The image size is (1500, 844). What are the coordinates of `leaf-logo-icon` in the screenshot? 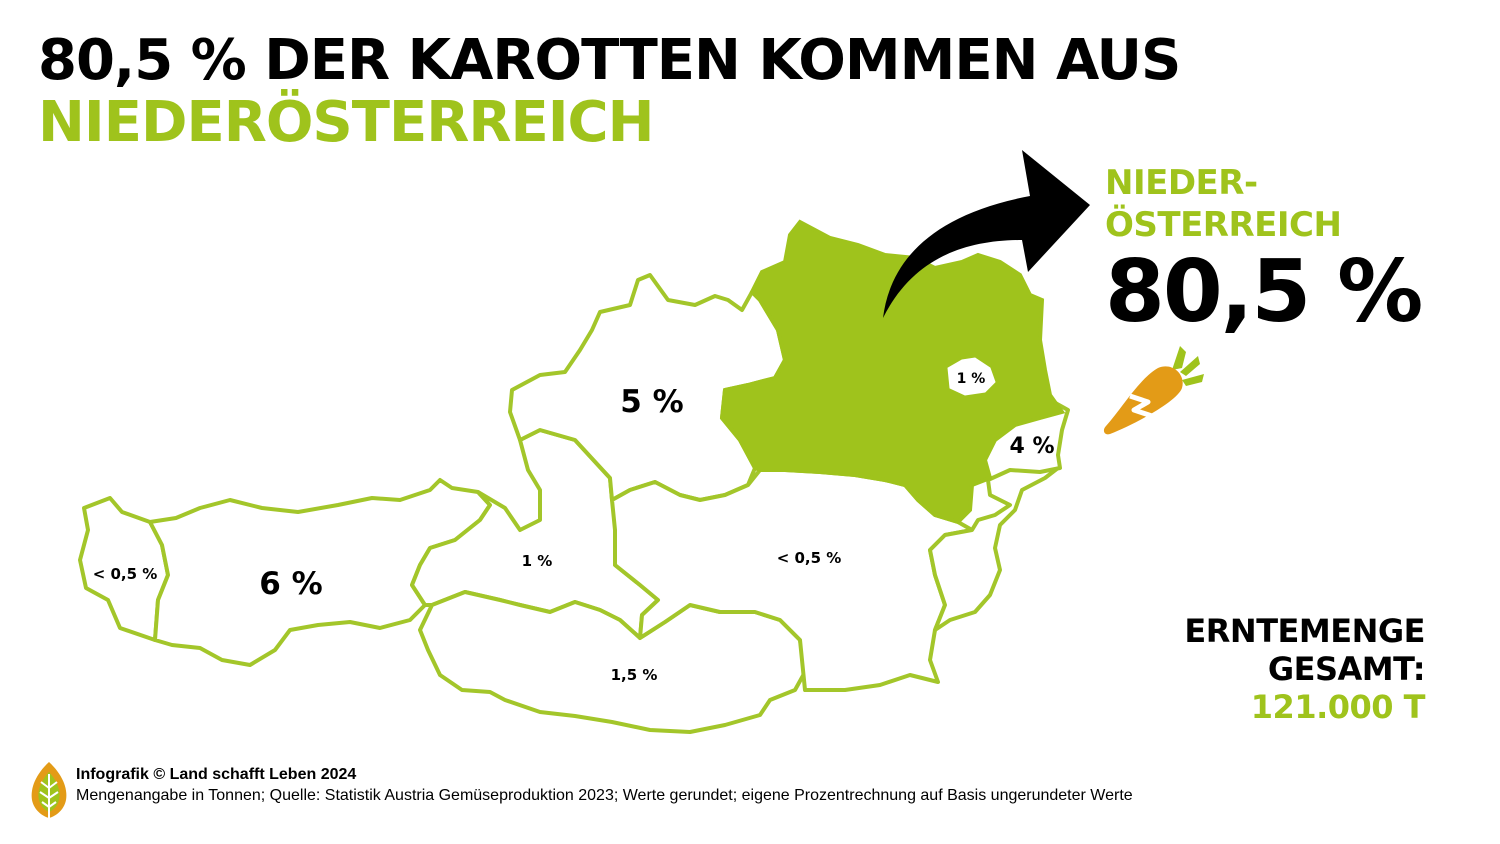 It's located at (49, 790).